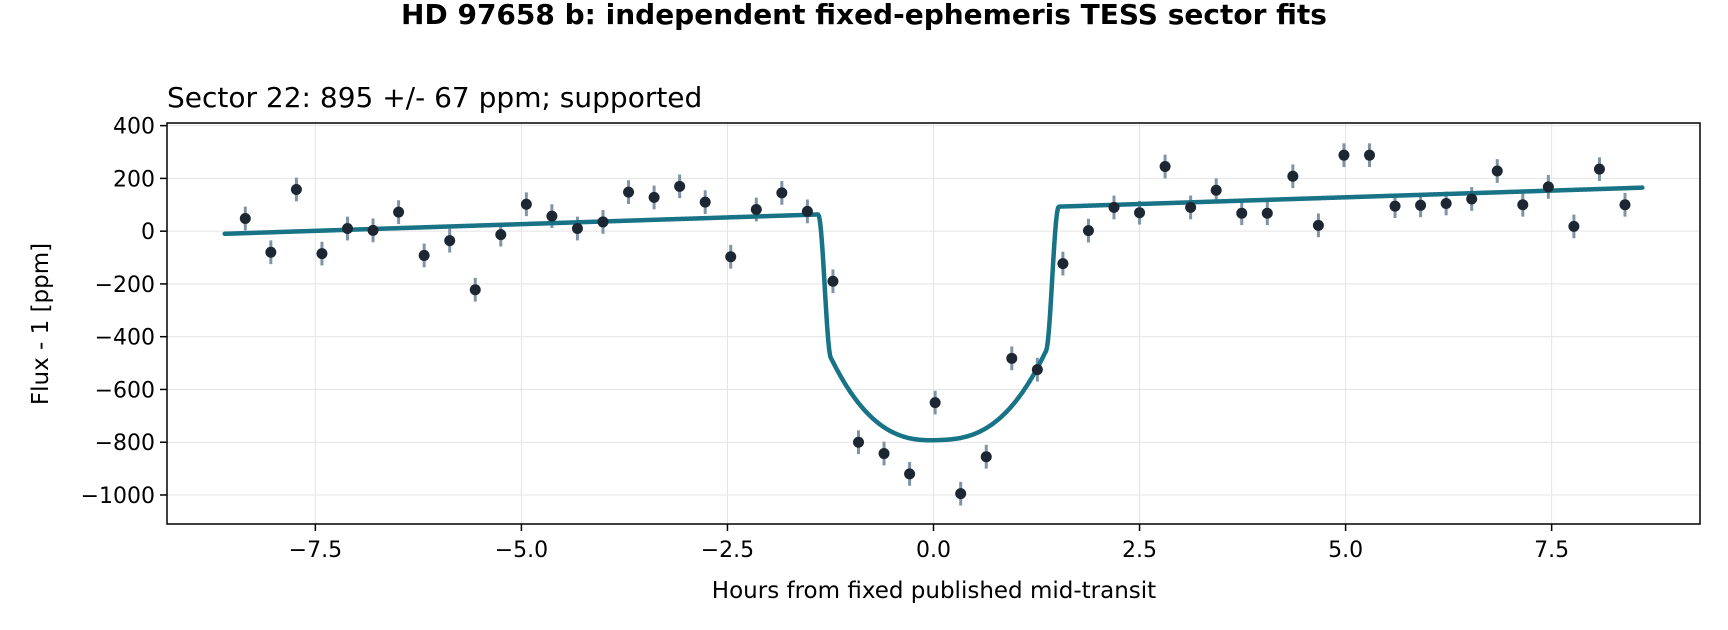 This screenshot has width=1728, height=630. What do you see at coordinates (124, 312) in the screenshot?
I see `y-axis-ticks: 400 200 0 −200 −400 −600 −800 −1000` at bounding box center [124, 312].